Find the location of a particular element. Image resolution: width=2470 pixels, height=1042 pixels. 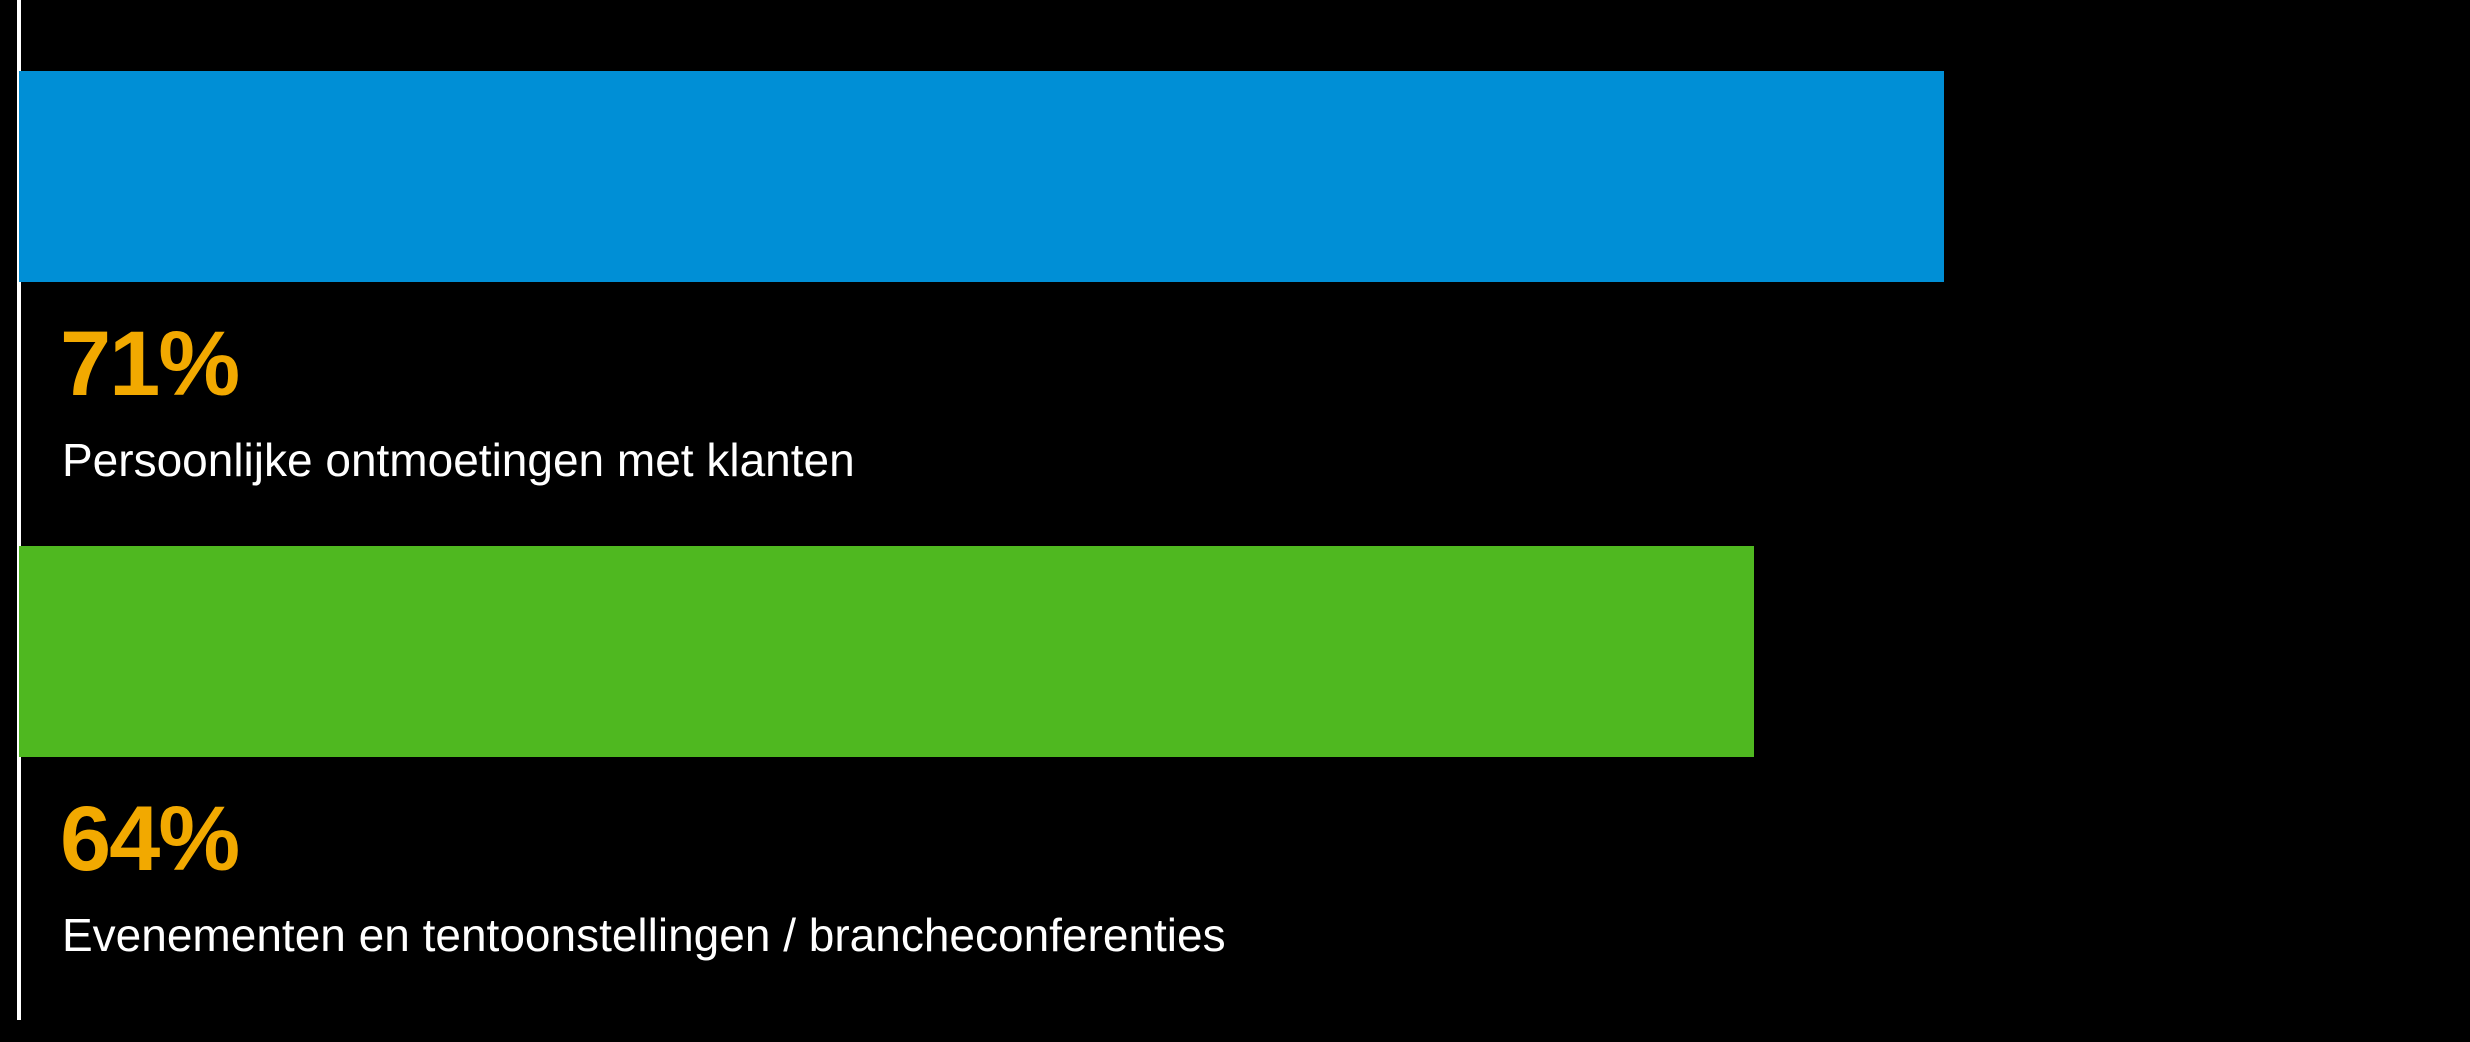

axis-line is located at coordinates (19, 510).